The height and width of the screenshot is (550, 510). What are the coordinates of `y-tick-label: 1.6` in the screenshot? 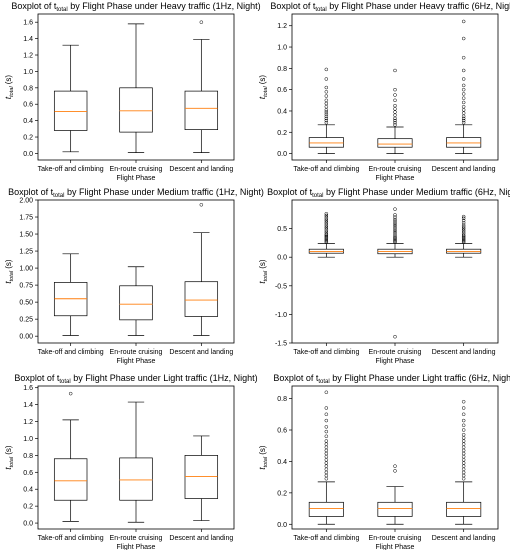 It's located at (28, 23).